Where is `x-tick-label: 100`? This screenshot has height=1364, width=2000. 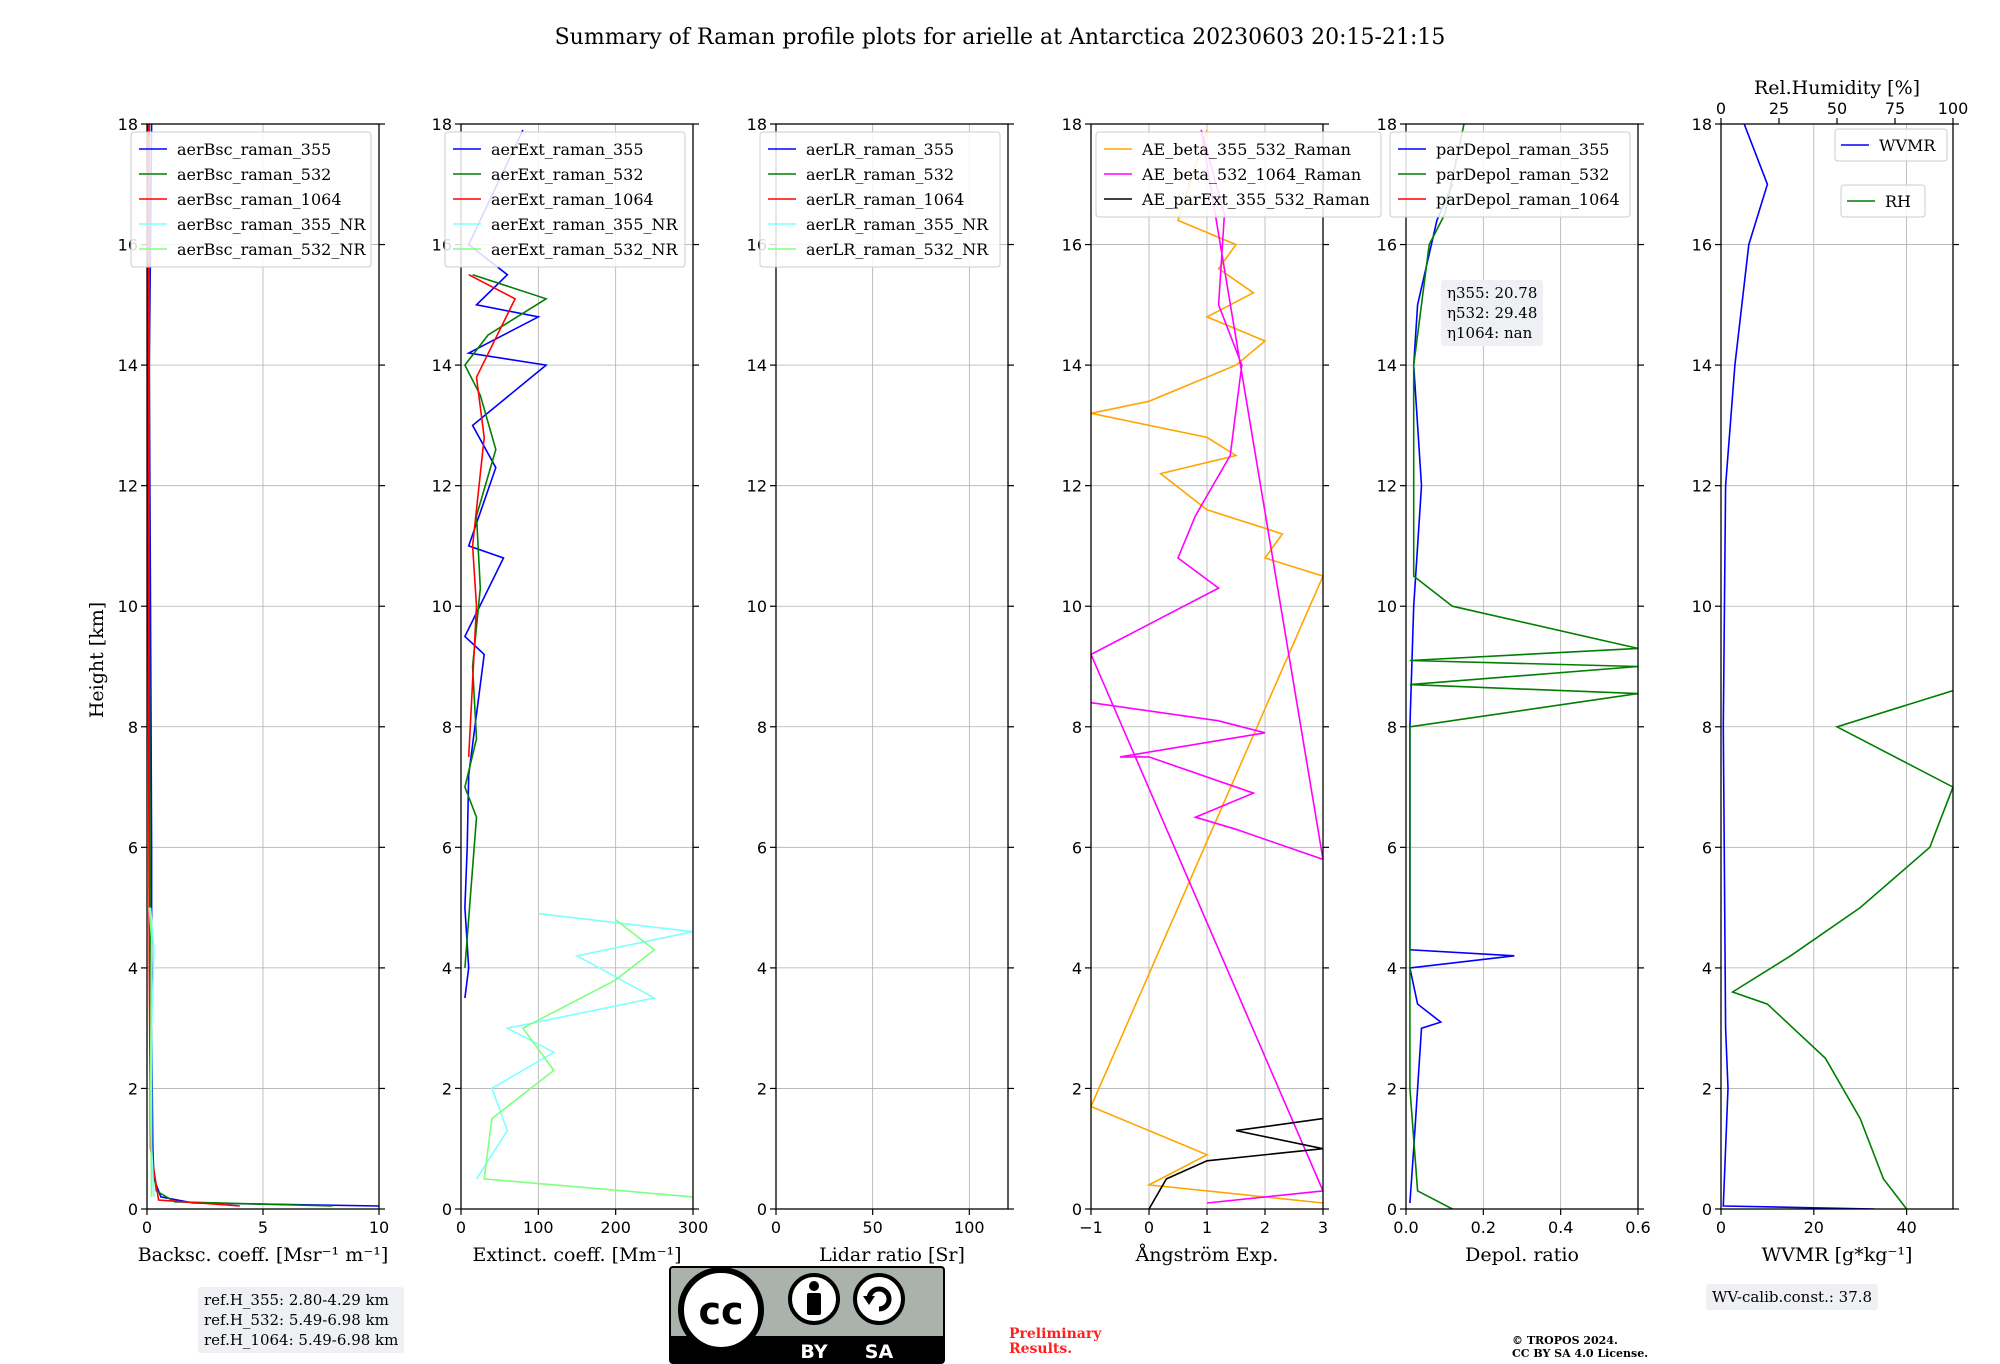 x-tick-label: 100 is located at coordinates (538, 1227).